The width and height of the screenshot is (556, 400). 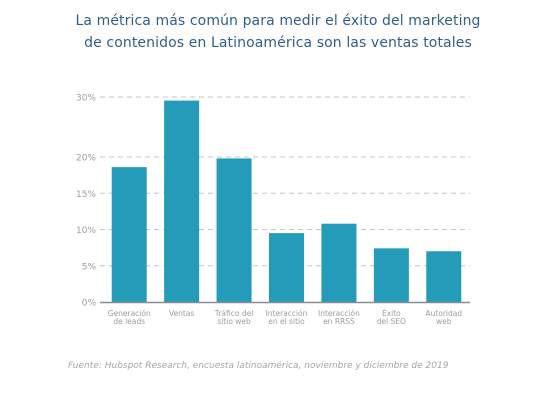 What do you see at coordinates (86, 99) in the screenshot?
I see `y-tick-label: 30%` at bounding box center [86, 99].